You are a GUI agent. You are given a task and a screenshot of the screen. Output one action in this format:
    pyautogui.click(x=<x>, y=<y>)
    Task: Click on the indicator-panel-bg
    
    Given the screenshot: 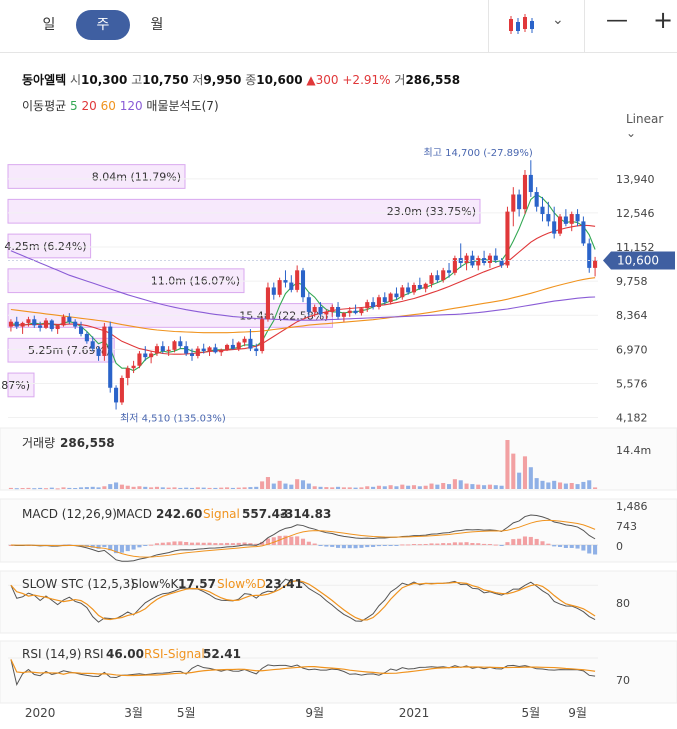 What is the action you would take?
    pyautogui.click(x=338, y=672)
    